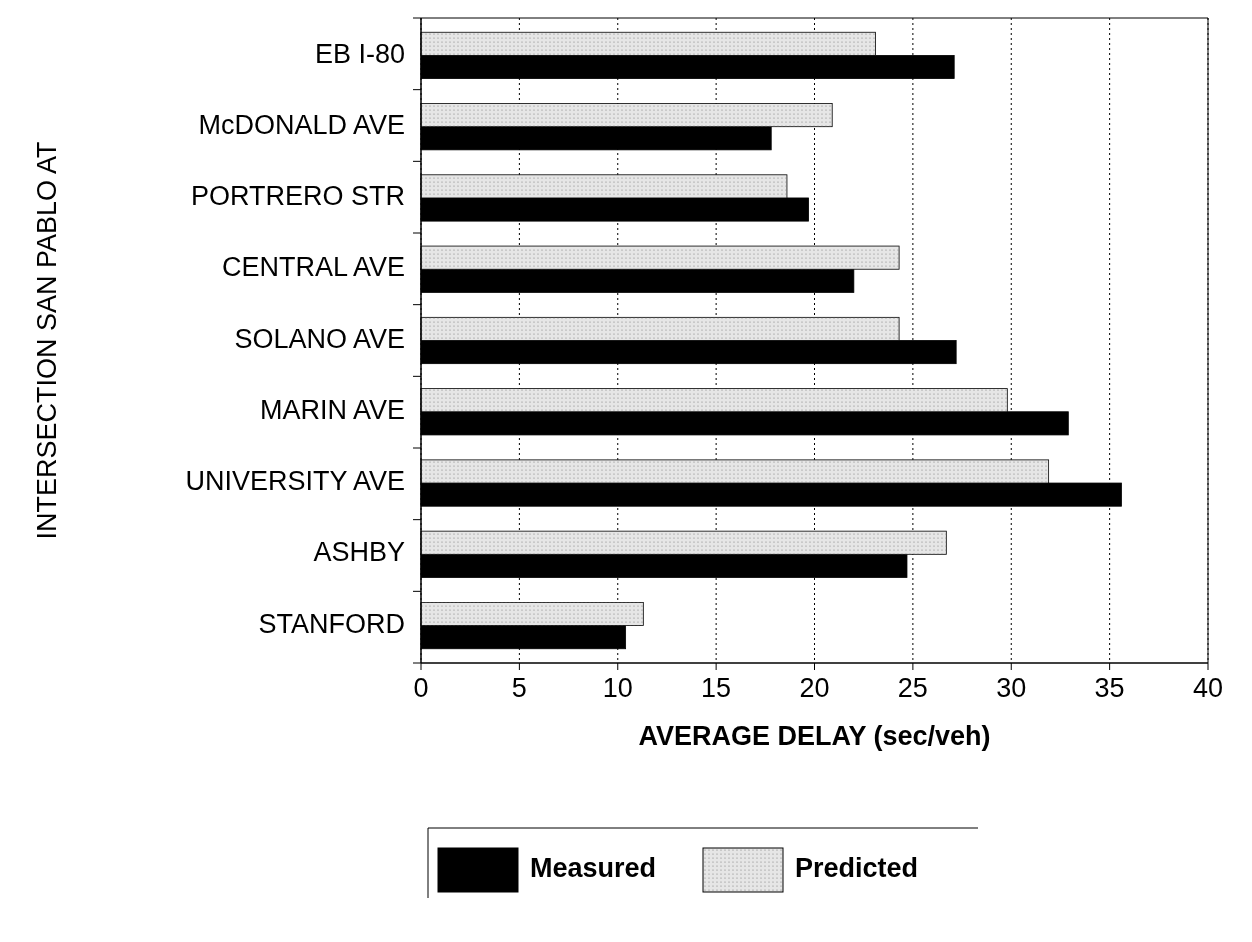 The image size is (1252, 942). What do you see at coordinates (1208, 688) in the screenshot?
I see `x-tick-label: 40` at bounding box center [1208, 688].